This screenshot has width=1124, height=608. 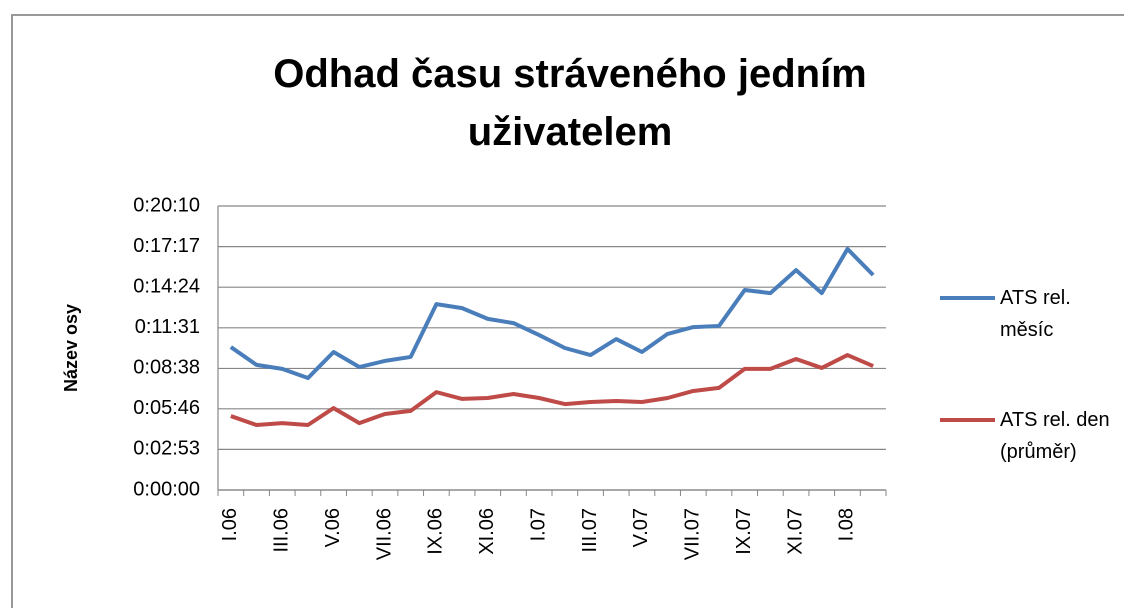 I want to click on x-tick-label: I.07, so click(x=538, y=524).